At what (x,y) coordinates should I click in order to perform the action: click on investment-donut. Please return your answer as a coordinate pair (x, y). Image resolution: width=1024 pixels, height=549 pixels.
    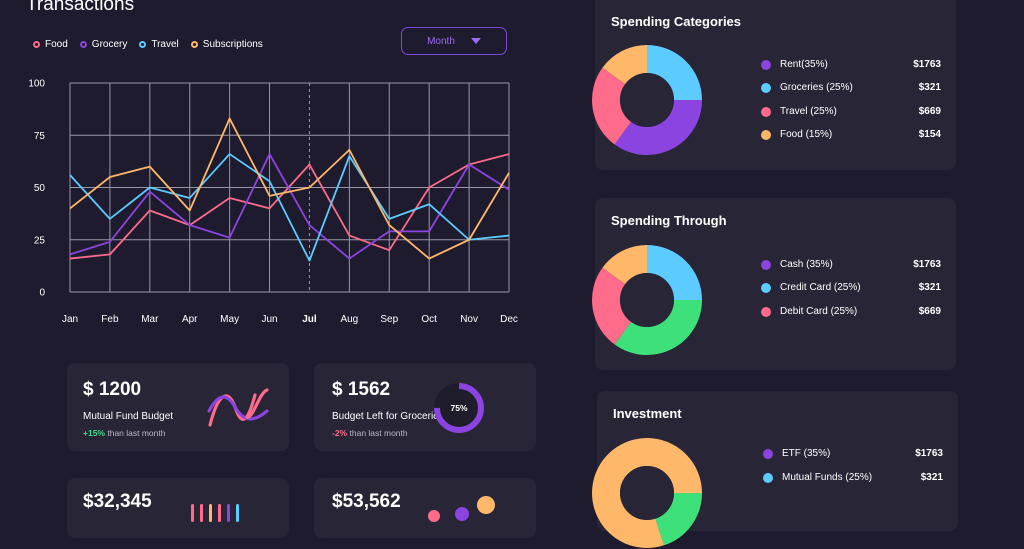
    Looking at the image, I should click on (647, 493).